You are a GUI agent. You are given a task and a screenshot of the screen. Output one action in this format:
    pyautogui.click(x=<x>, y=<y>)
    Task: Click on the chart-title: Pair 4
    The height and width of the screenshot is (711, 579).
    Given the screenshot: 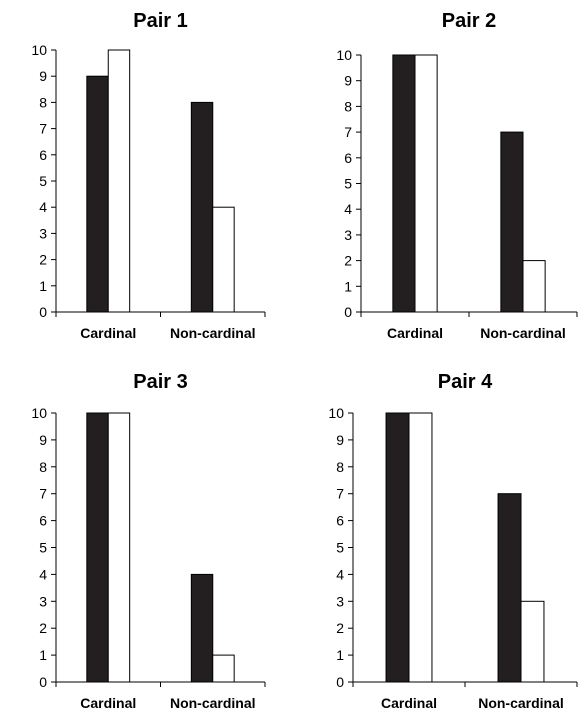 What is the action you would take?
    pyautogui.click(x=465, y=382)
    